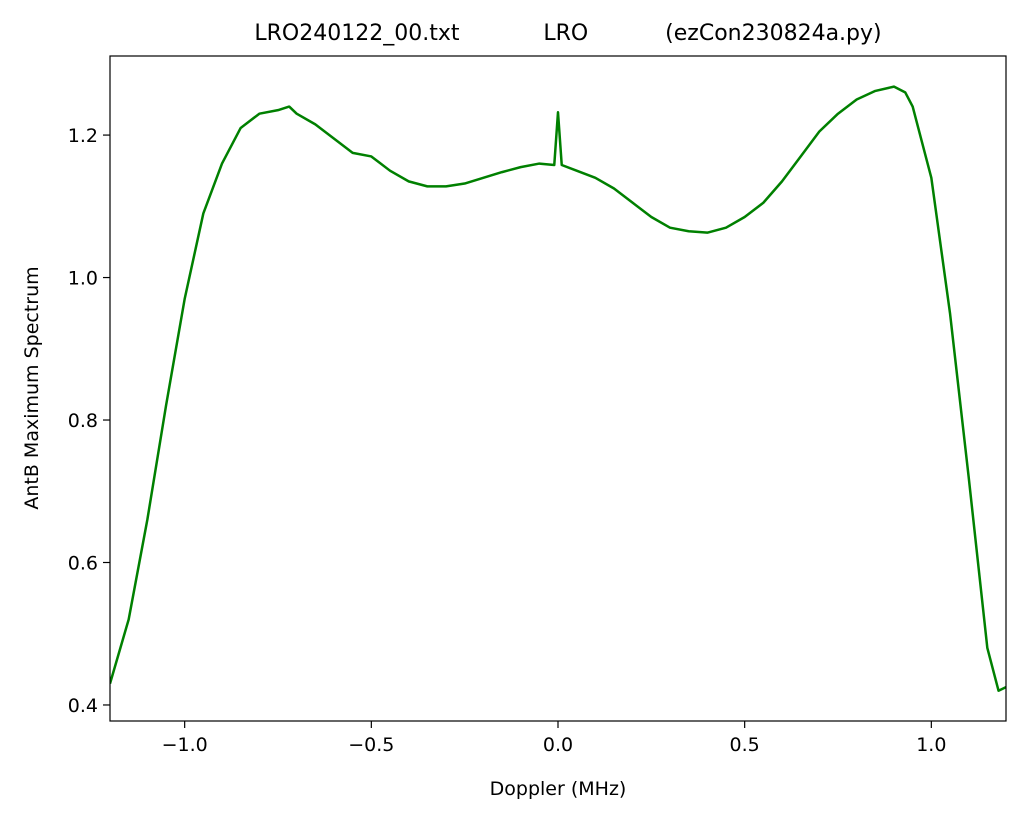 This screenshot has height=823, width=1024. What do you see at coordinates (83, 279) in the screenshot?
I see `y-tick-label: 1.0` at bounding box center [83, 279].